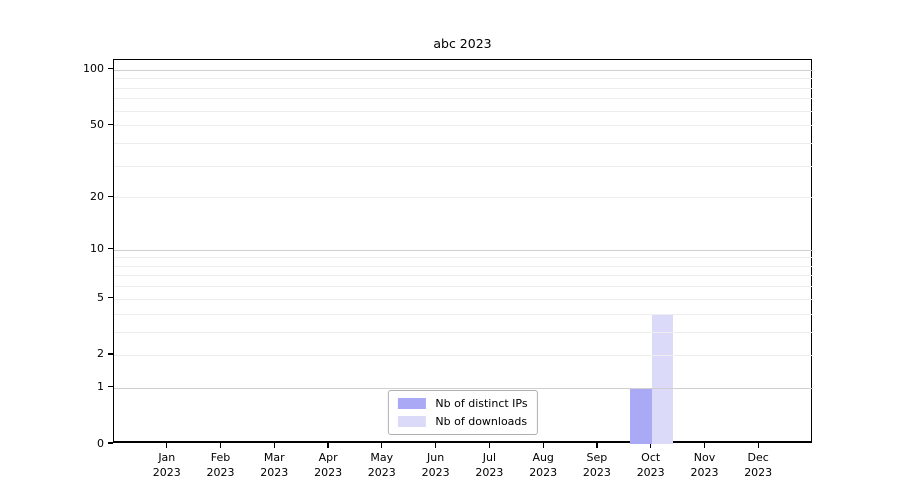 The width and height of the screenshot is (900, 500). Describe the element at coordinates (328, 465) in the screenshot. I see `x-tick-label: Apr 2023` at that location.